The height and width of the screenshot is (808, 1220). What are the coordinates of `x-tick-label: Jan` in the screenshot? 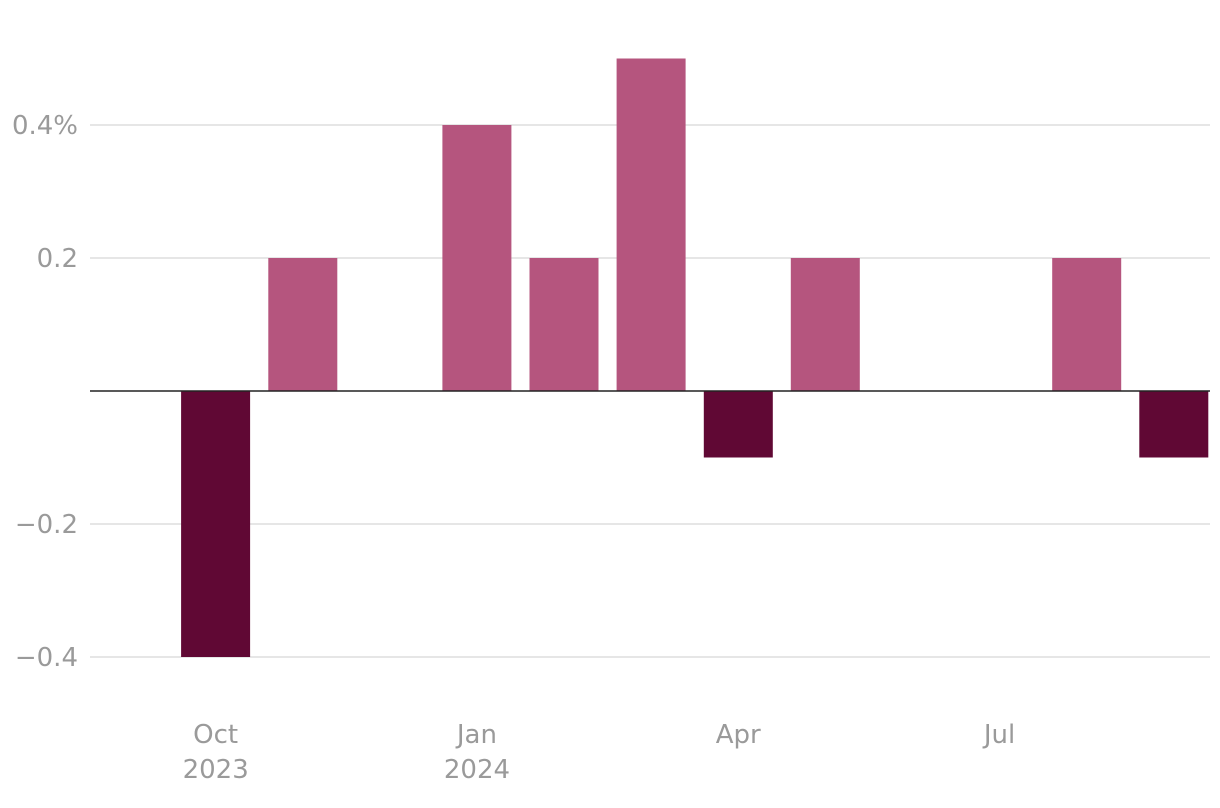 It's located at (476, 735).